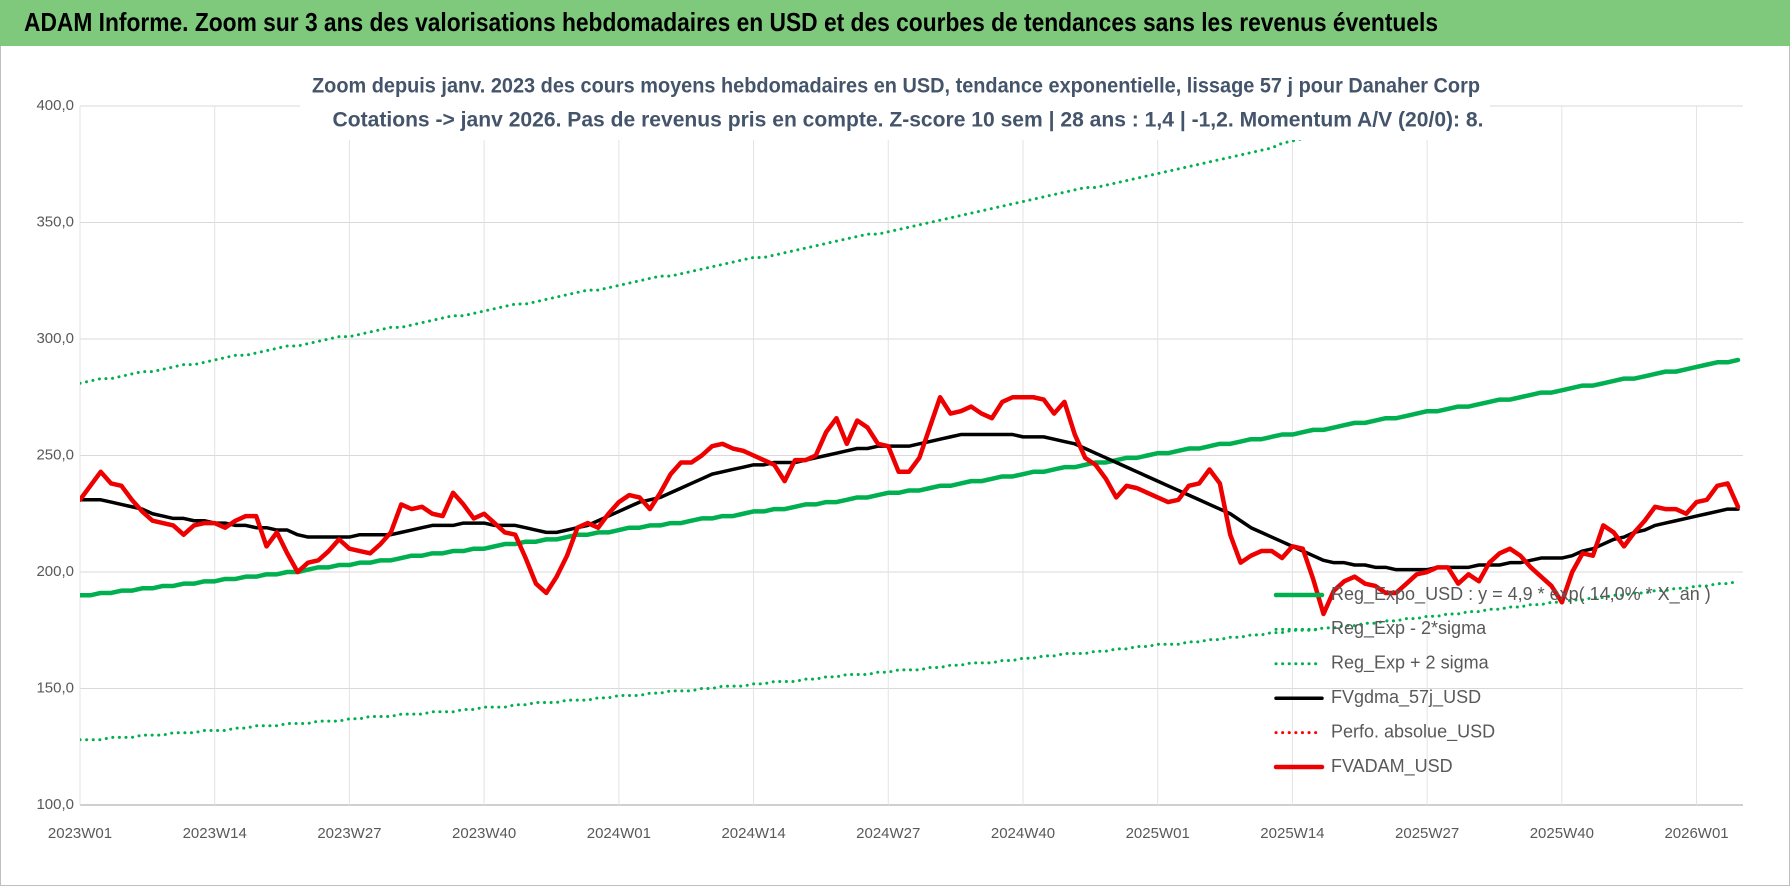  Describe the element at coordinates (1410, 663) in the screenshot. I see `legend-label: Reg_Exp + 2 sigma` at that location.